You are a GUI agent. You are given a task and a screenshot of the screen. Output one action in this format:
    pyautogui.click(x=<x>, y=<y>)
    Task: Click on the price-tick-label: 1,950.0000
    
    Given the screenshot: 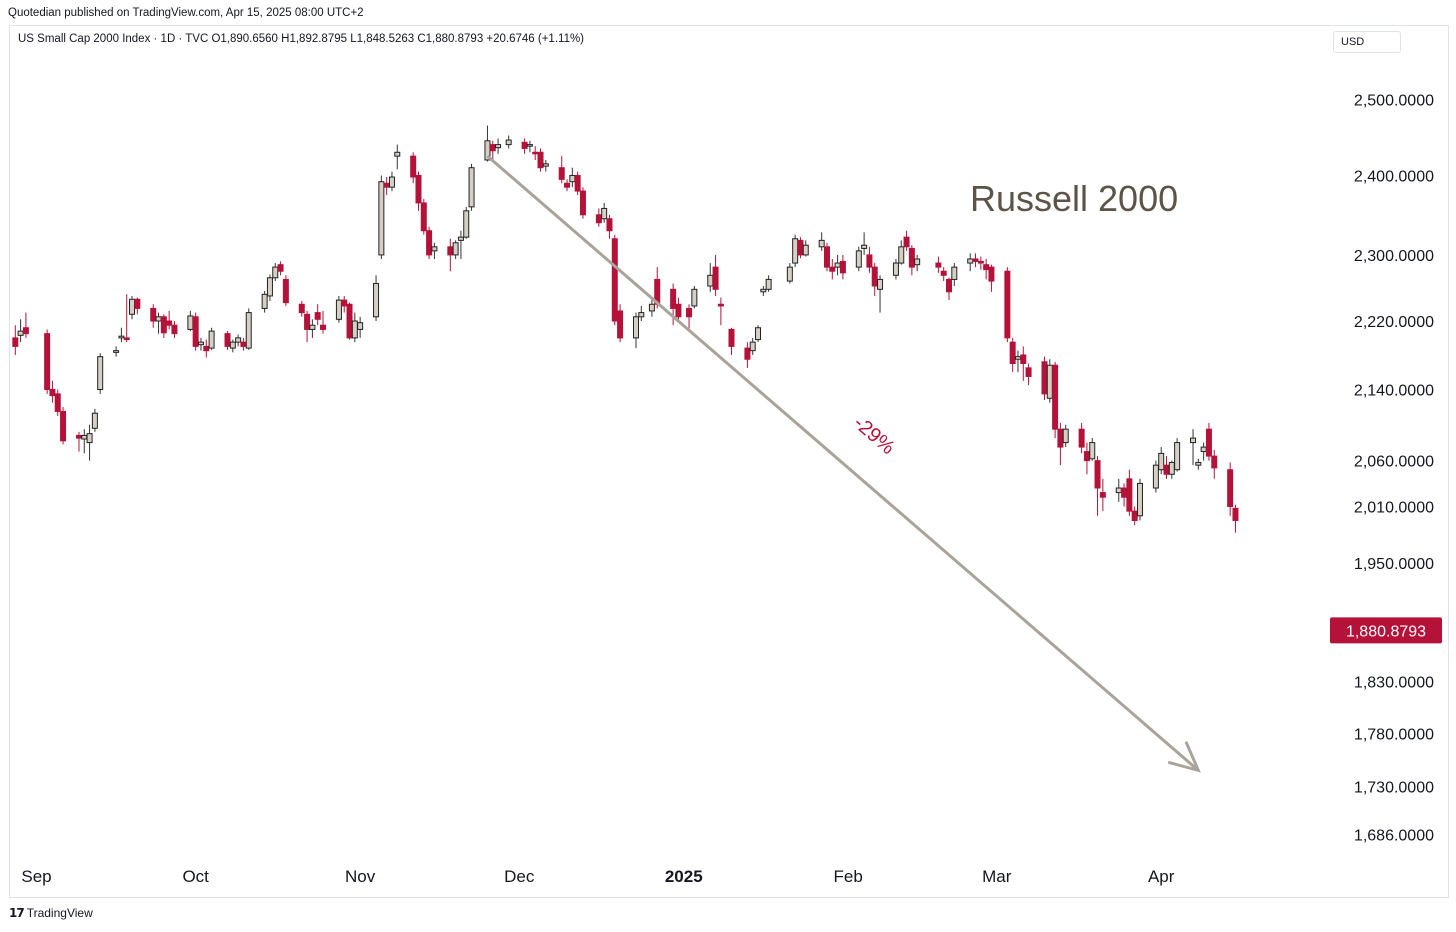 What is the action you would take?
    pyautogui.click(x=1394, y=564)
    